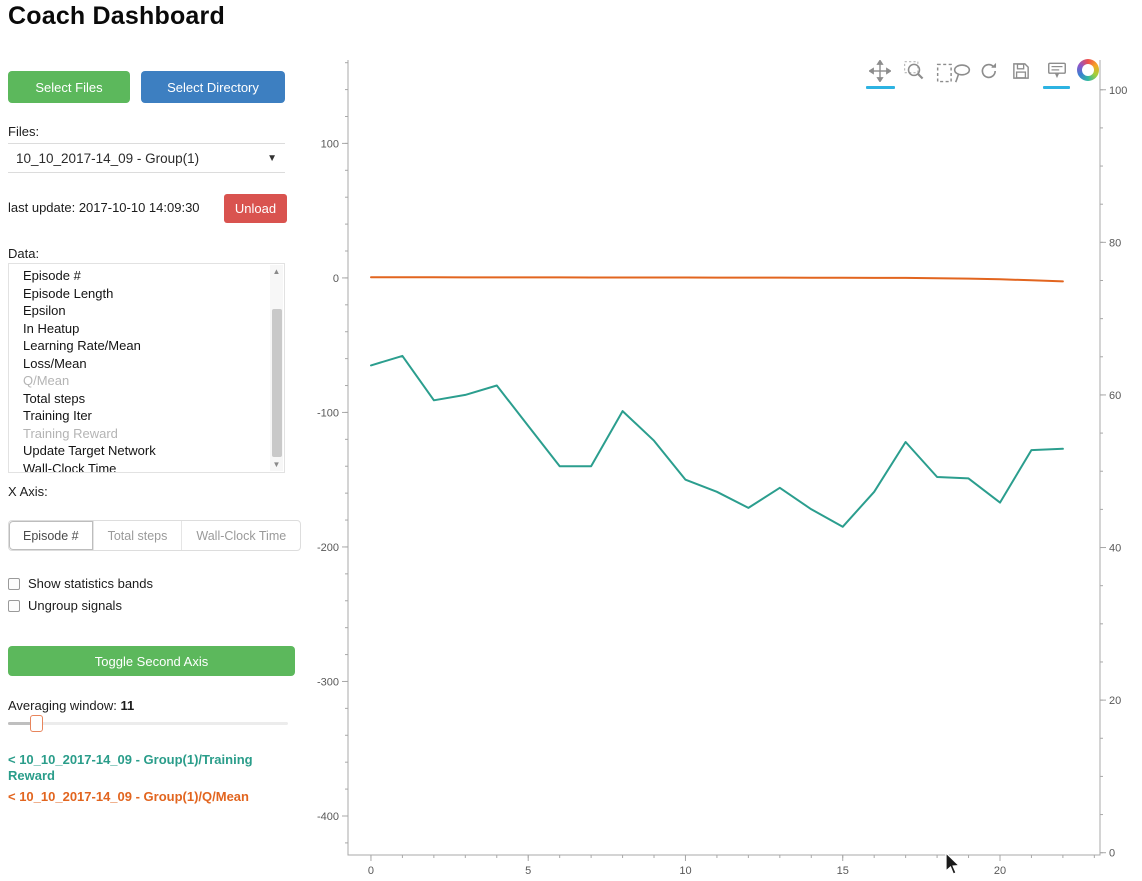 The width and height of the screenshot is (1142, 881). What do you see at coordinates (54, 398) in the screenshot?
I see `list-item: Total steps` at bounding box center [54, 398].